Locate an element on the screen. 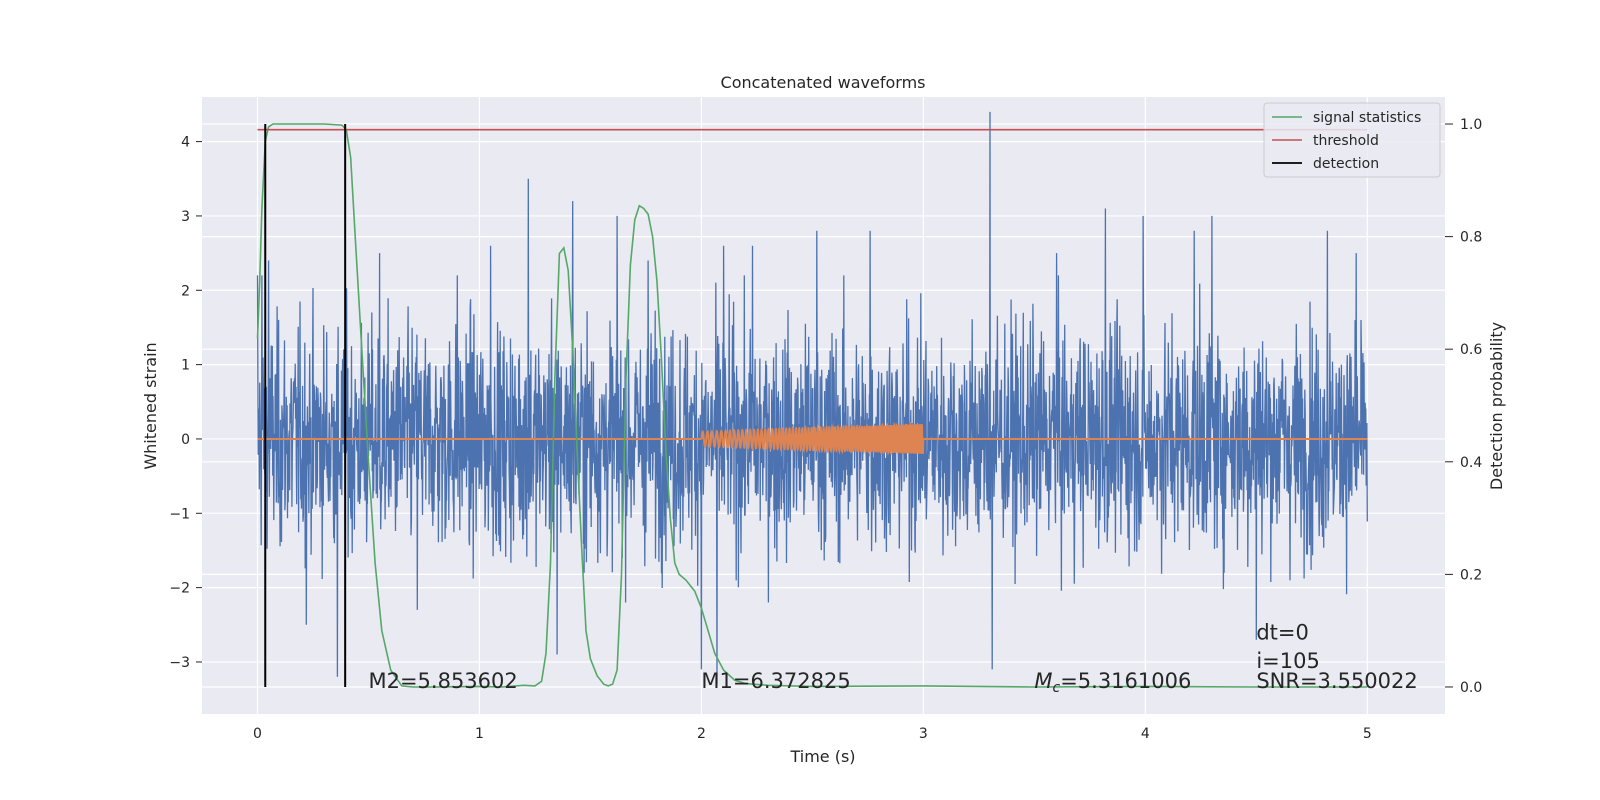 This screenshot has width=1600, height=800. chirp-series-line is located at coordinates (812, 438).